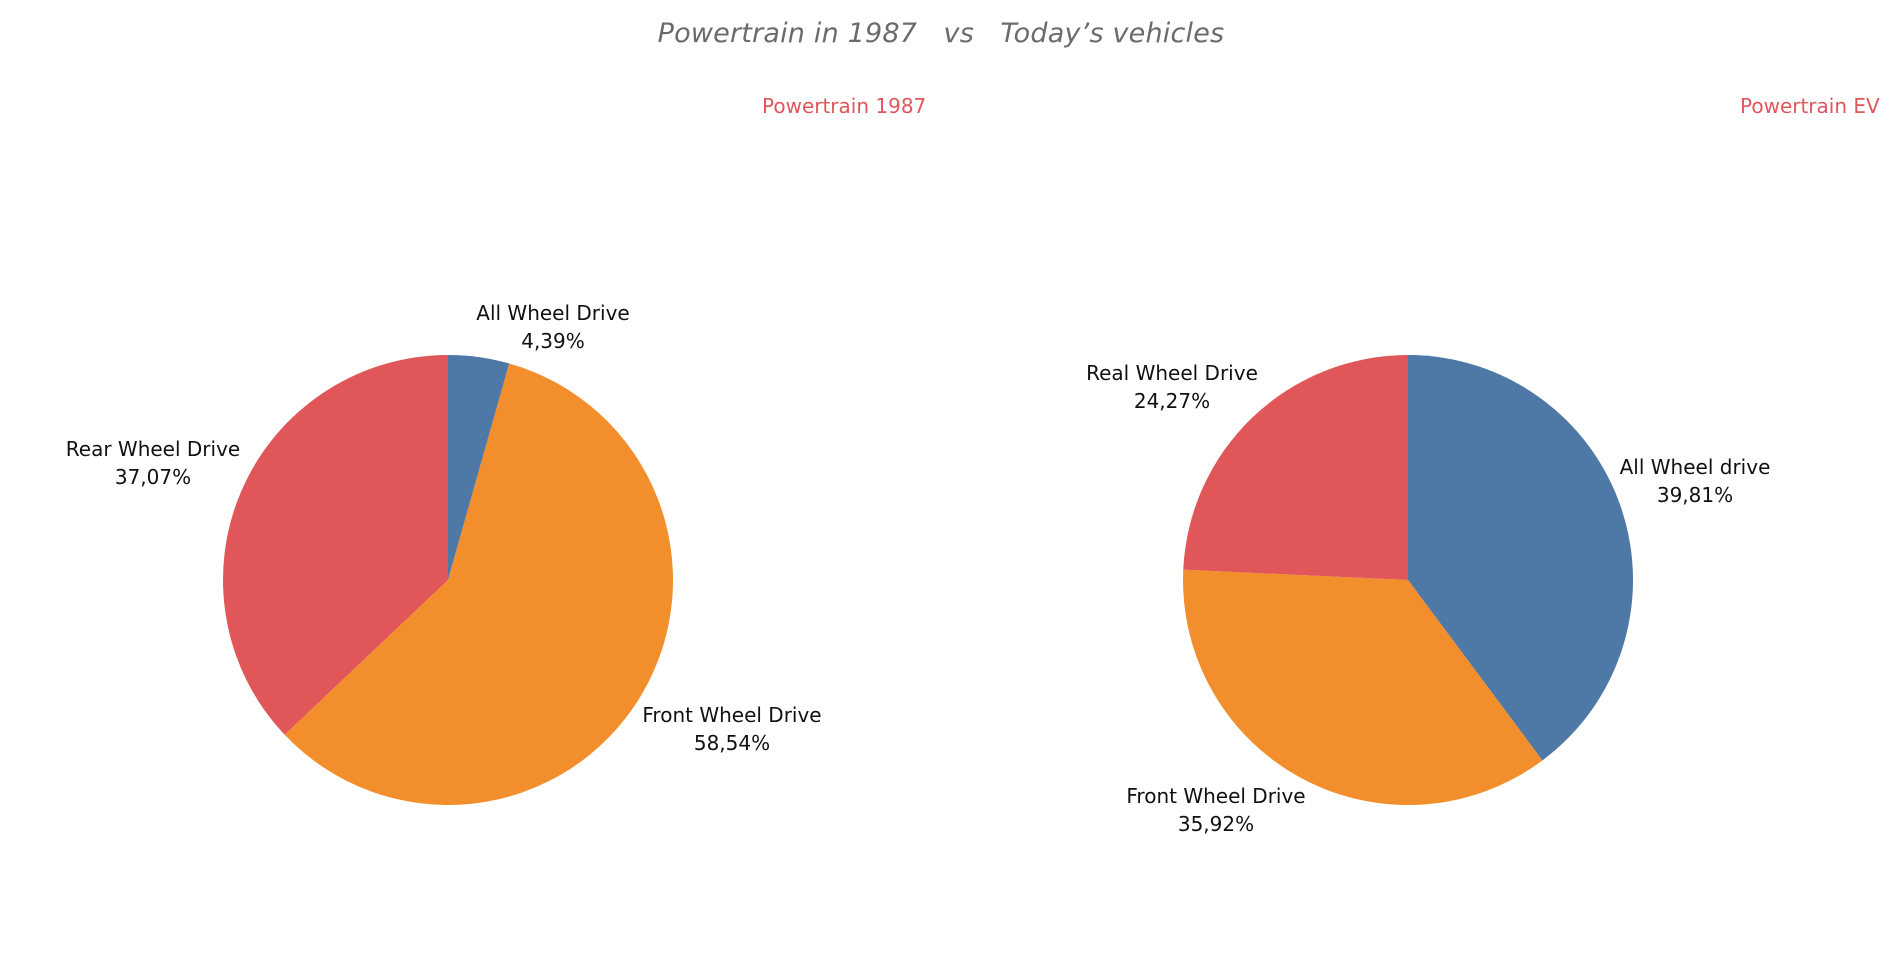  Describe the element at coordinates (1172, 401) in the screenshot. I see `slice-label-percent: 24,27%` at that location.